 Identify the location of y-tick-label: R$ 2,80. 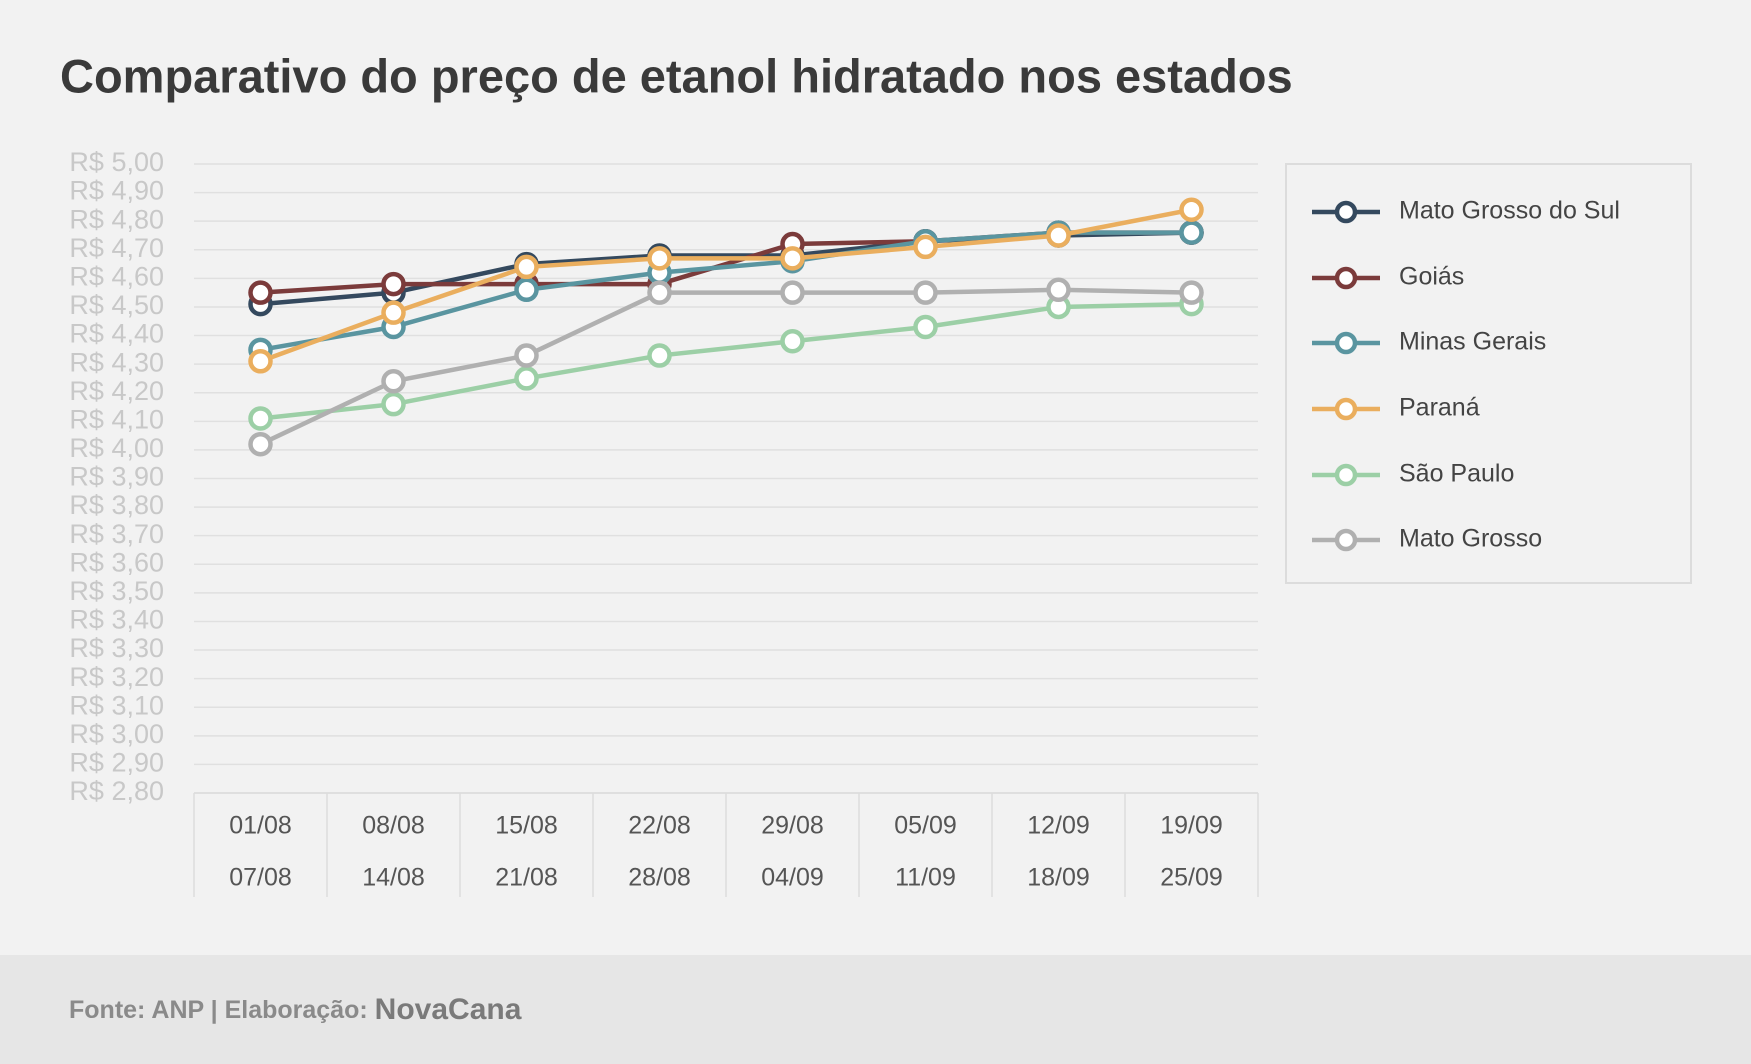
(116, 791).